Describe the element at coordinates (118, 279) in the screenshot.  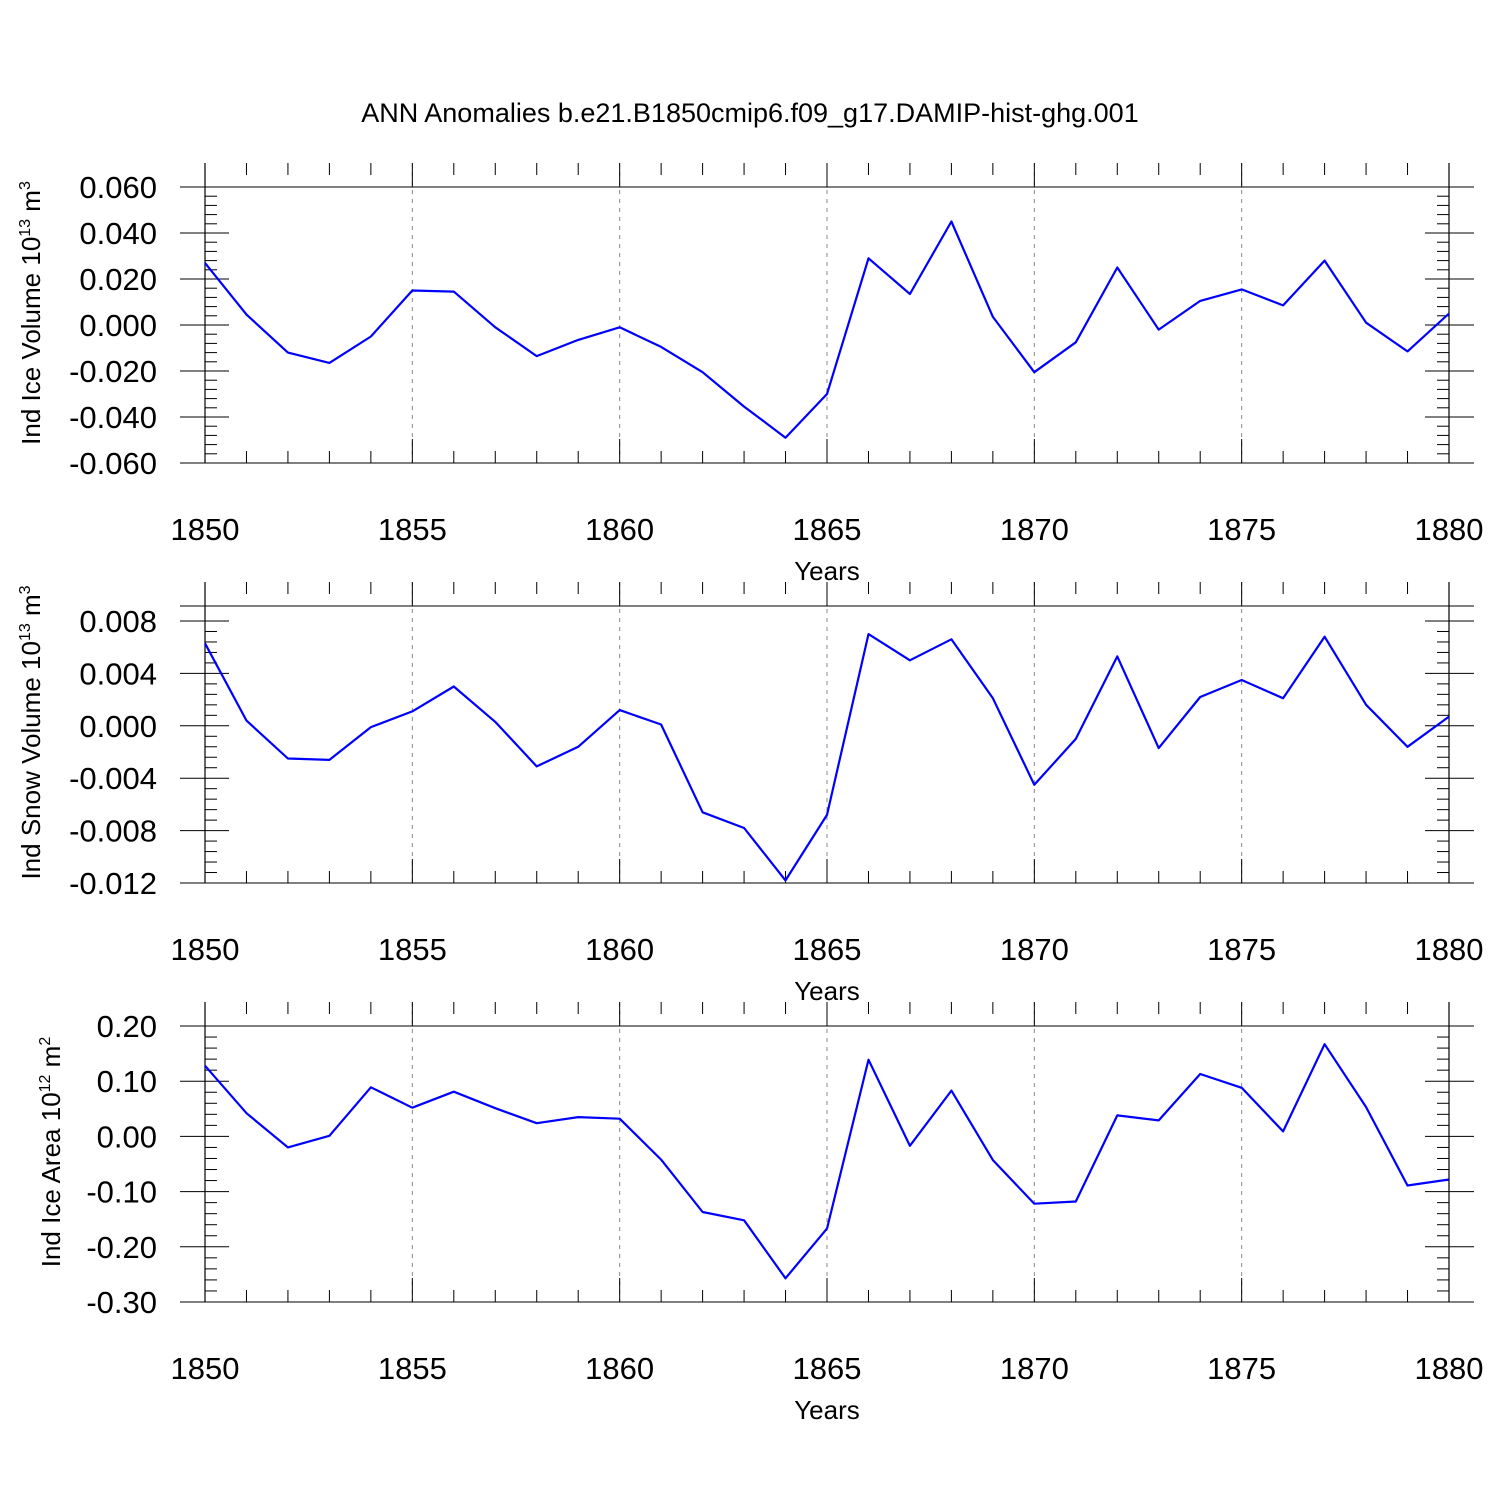
I see `y-tick-label: 0.020` at that location.